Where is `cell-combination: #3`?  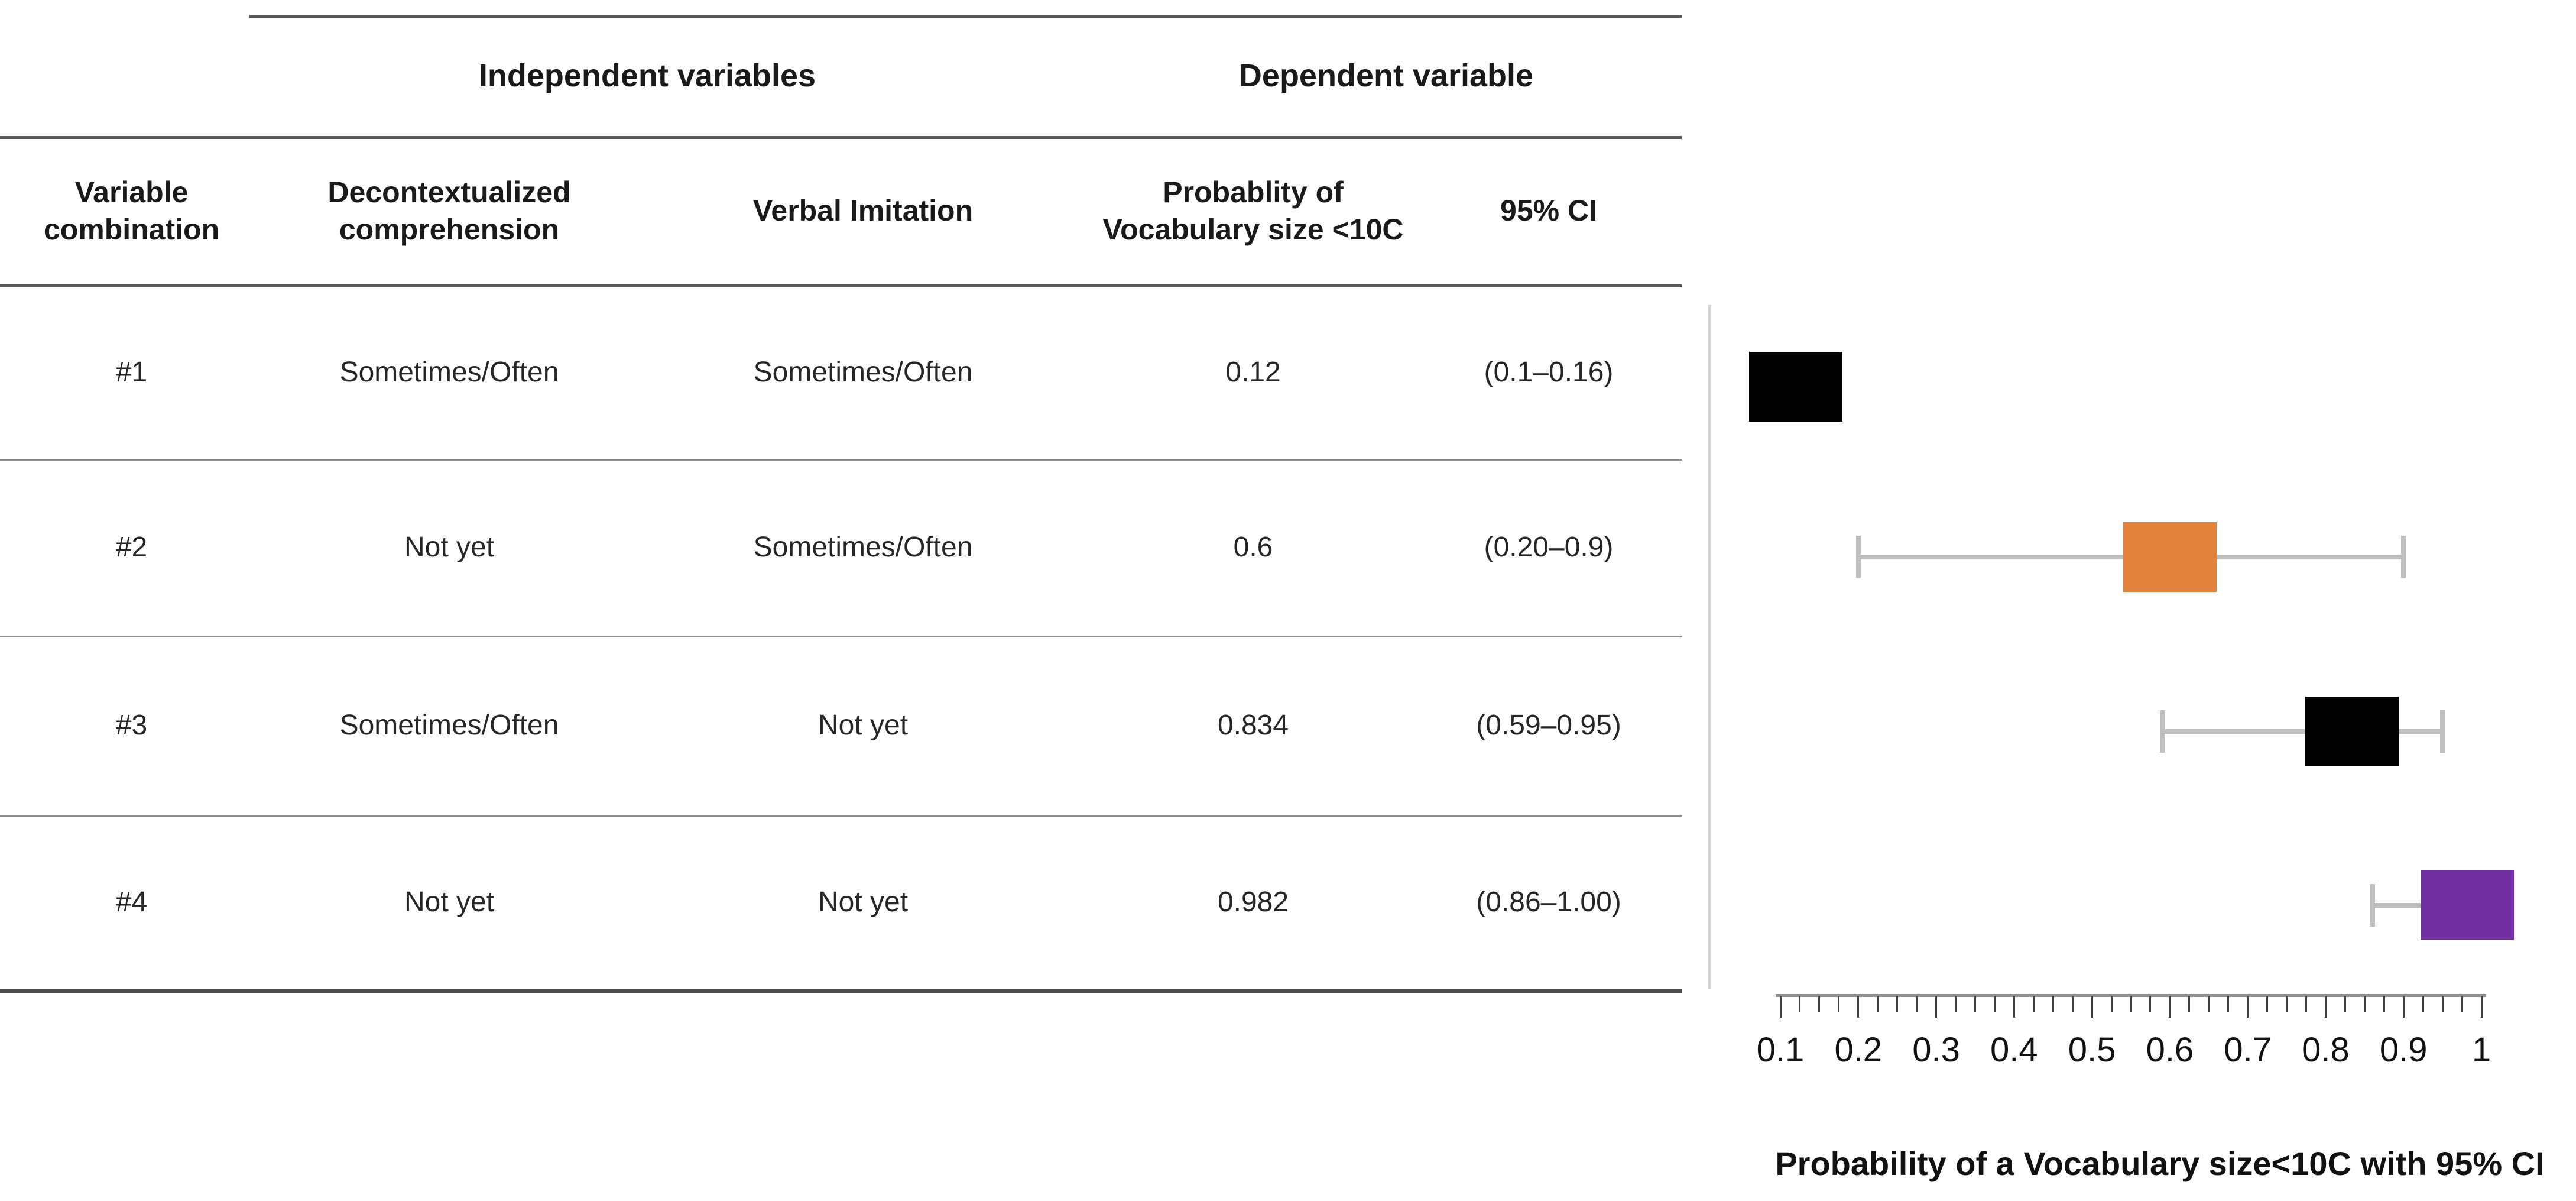 cell-combination: #3 is located at coordinates (131, 725).